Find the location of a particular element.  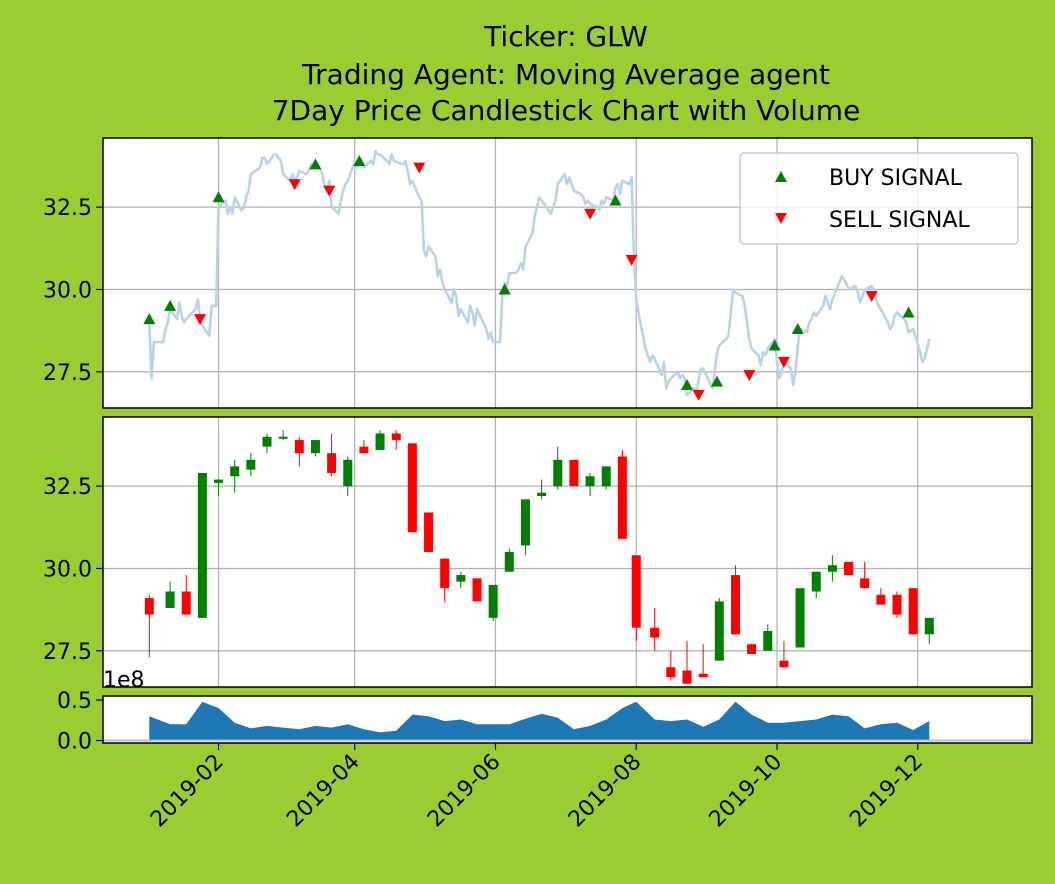

volume-frame is located at coordinates (567, 719).